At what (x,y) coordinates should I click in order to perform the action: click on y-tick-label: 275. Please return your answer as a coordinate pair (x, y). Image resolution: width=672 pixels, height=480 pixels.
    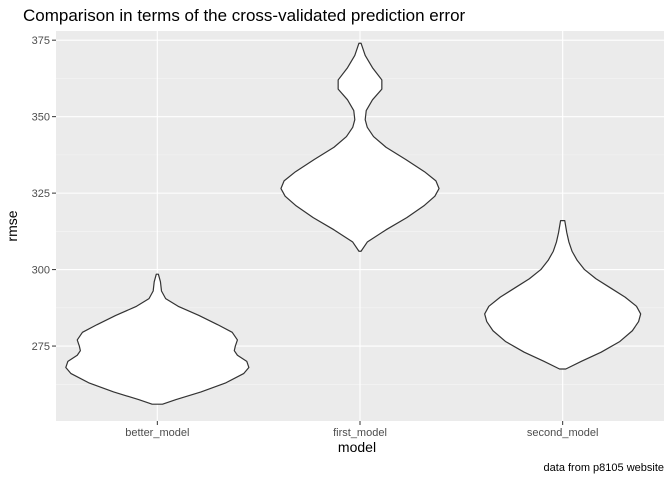
    Looking at the image, I should click on (41, 347).